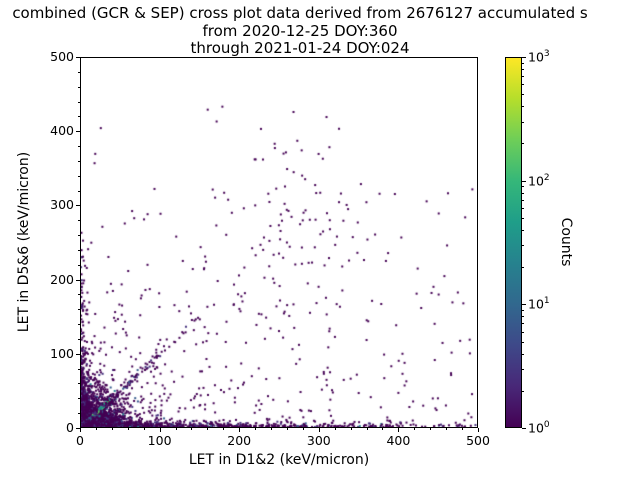 The width and height of the screenshot is (640, 480). I want to click on y-tick-label: 300, so click(62, 205).